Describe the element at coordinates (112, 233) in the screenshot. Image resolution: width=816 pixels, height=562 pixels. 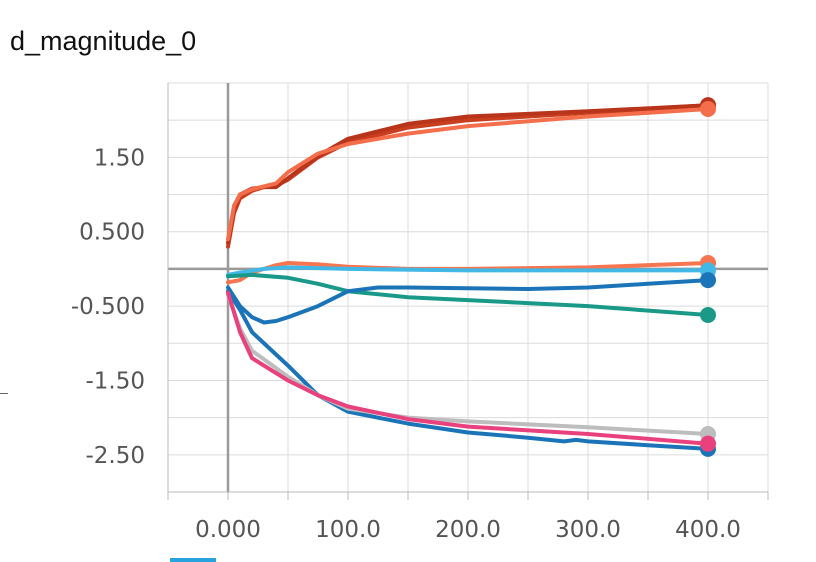
I see `y-tick-label: 0.500` at that location.